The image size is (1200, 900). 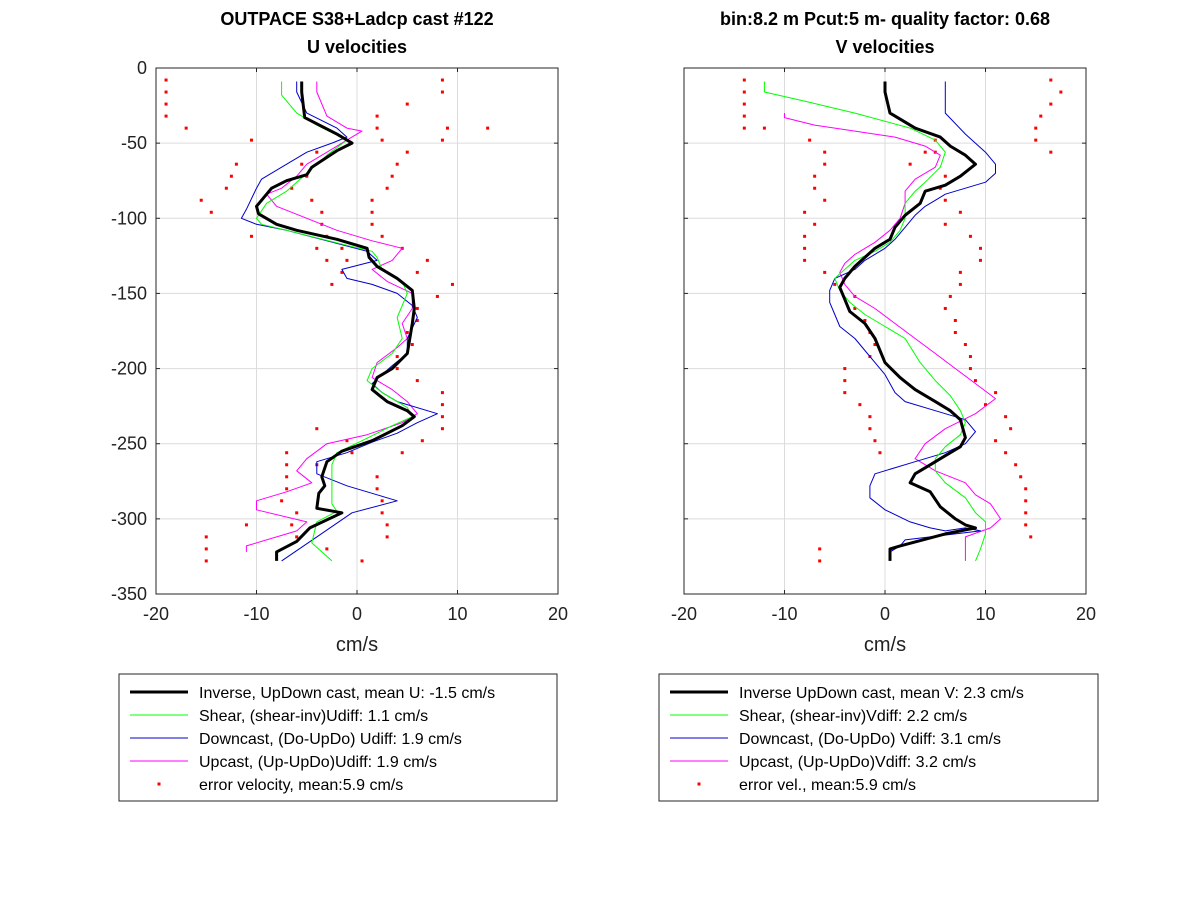 I want to click on chart-title: OUTPACE S38+Ladcp cast #122, so click(x=356, y=19).